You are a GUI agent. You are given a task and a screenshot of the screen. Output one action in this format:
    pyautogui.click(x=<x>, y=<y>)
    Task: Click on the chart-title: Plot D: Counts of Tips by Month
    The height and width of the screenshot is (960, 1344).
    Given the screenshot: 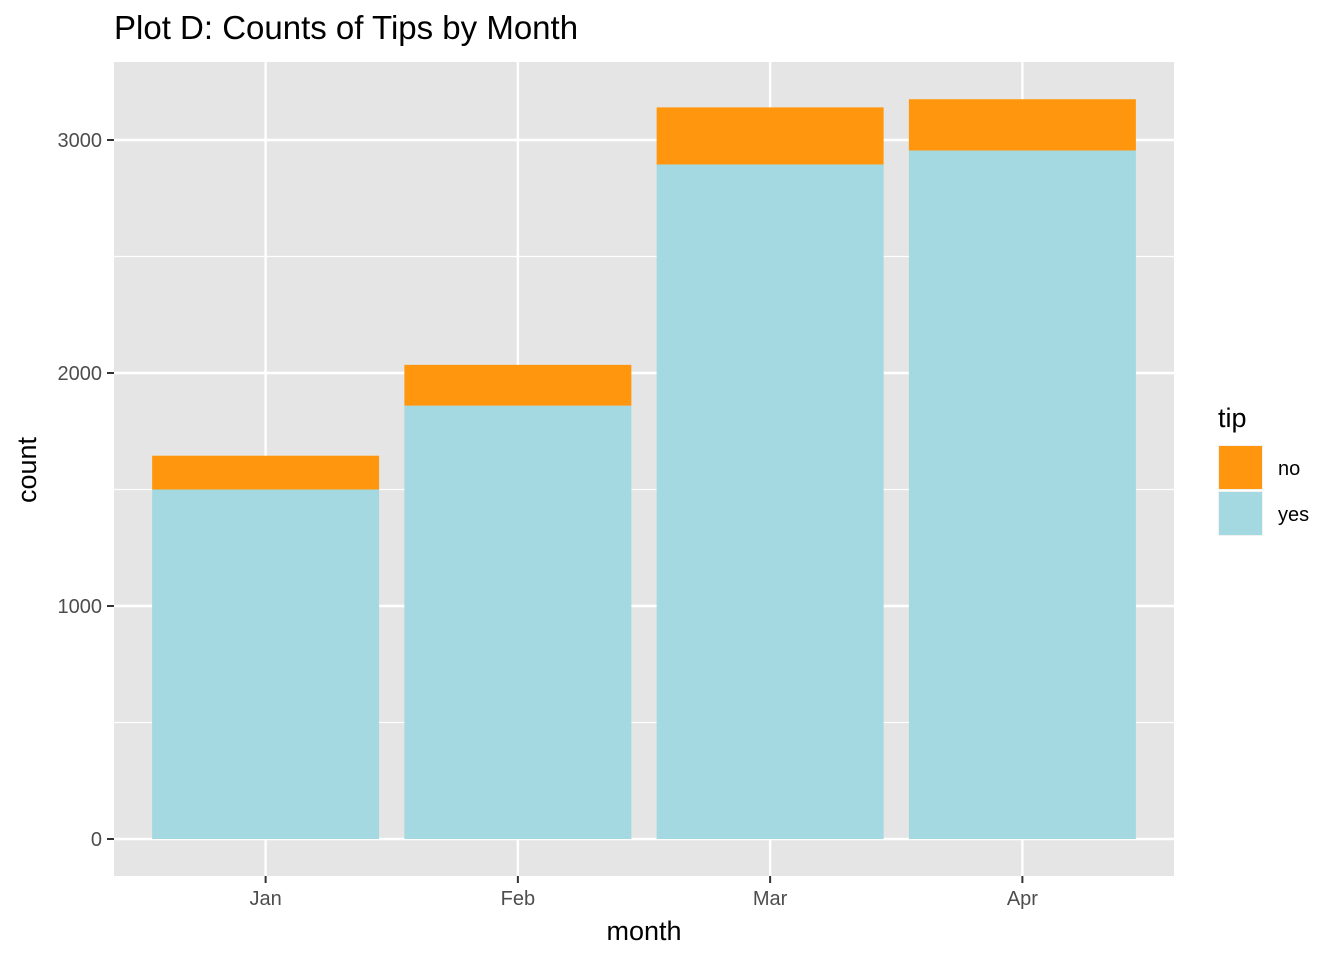 What is the action you would take?
    pyautogui.click(x=346, y=27)
    